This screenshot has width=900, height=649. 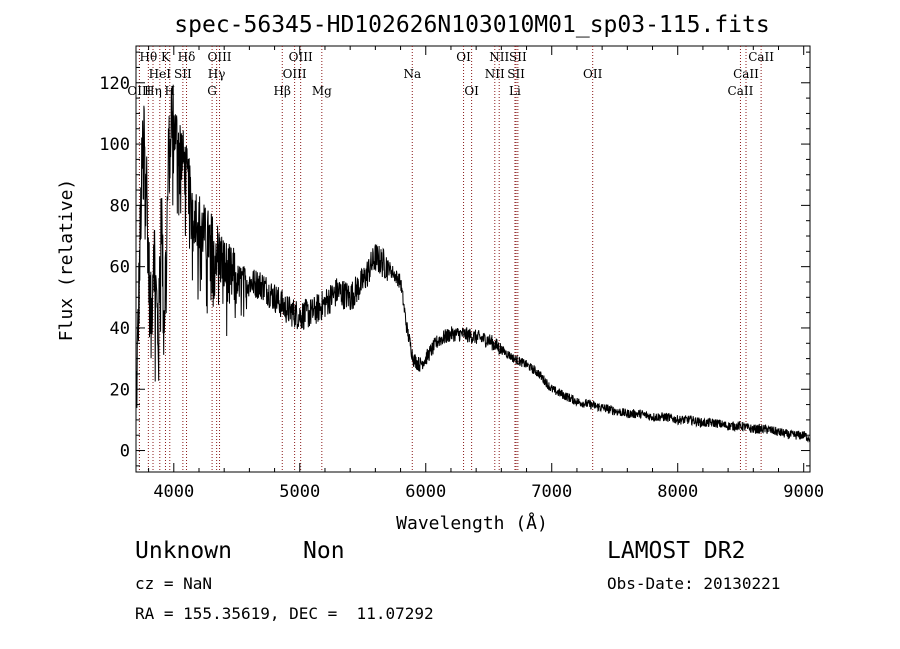 I want to click on y-axis-label: Flux (relative), so click(x=66, y=260).